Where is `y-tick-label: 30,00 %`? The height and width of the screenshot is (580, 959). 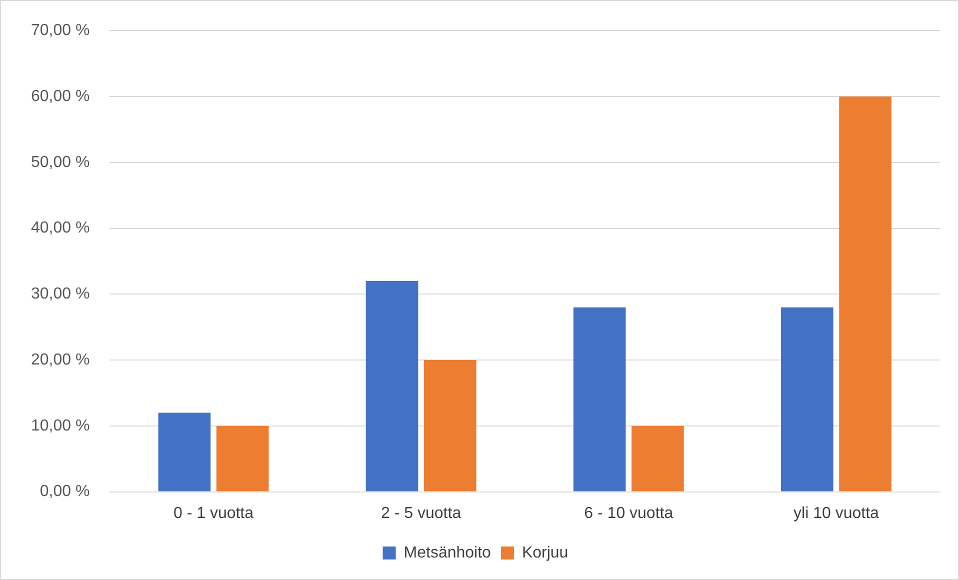
y-tick-label: 30,00 % is located at coordinates (60, 294).